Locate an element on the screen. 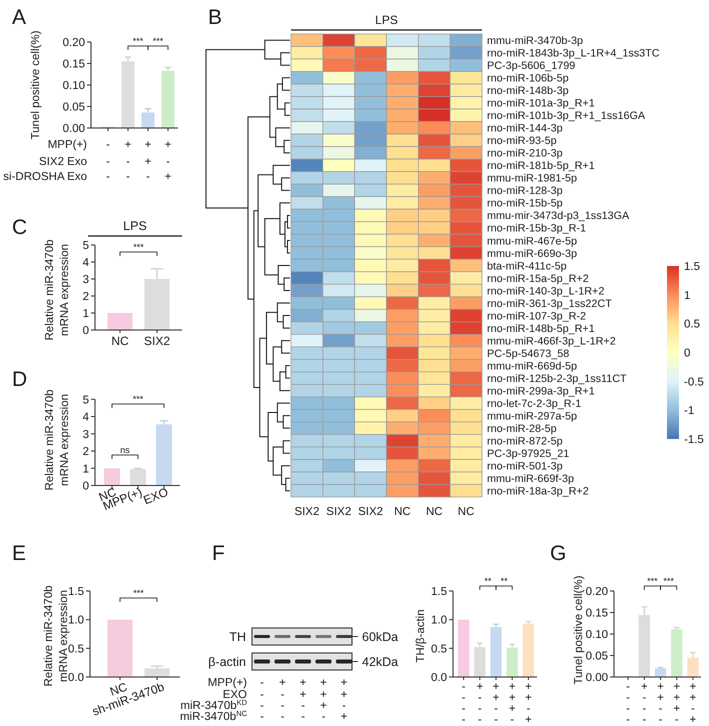 This screenshot has width=709, height=726. x-tick-label: - - - is located at coordinates (108, 161).